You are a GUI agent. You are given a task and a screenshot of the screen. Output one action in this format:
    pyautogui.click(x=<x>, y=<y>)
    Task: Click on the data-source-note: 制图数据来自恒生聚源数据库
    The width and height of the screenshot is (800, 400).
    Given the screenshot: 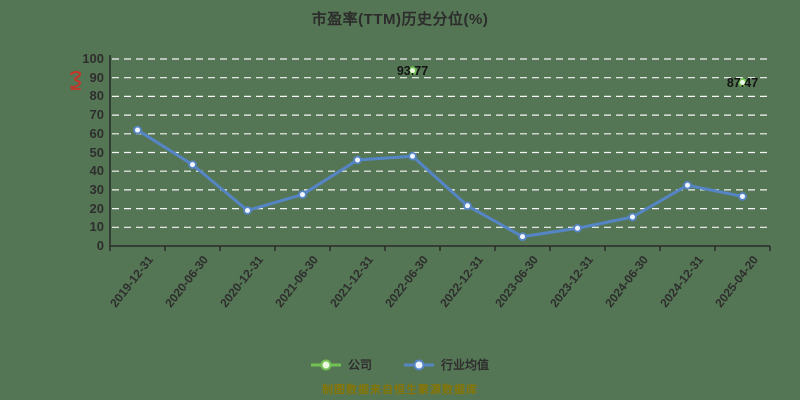 What is the action you would take?
    pyautogui.click(x=400, y=390)
    